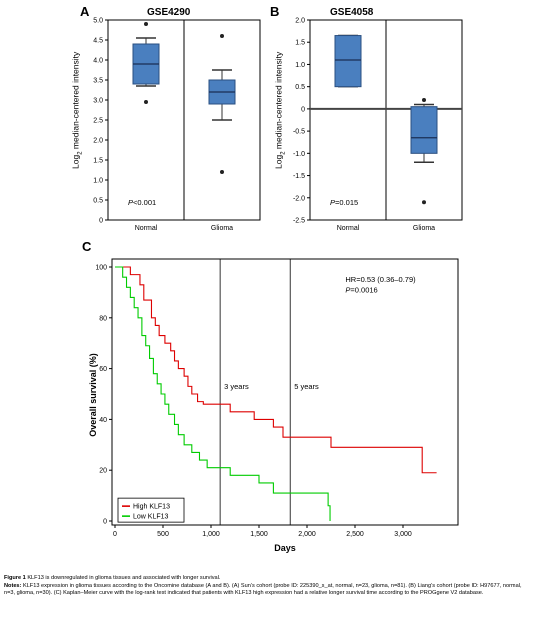  Describe the element at coordinates (380, 279) in the screenshot. I see `hazard-ratio-label: HR=0.53 (0.36–0.79)` at that location.